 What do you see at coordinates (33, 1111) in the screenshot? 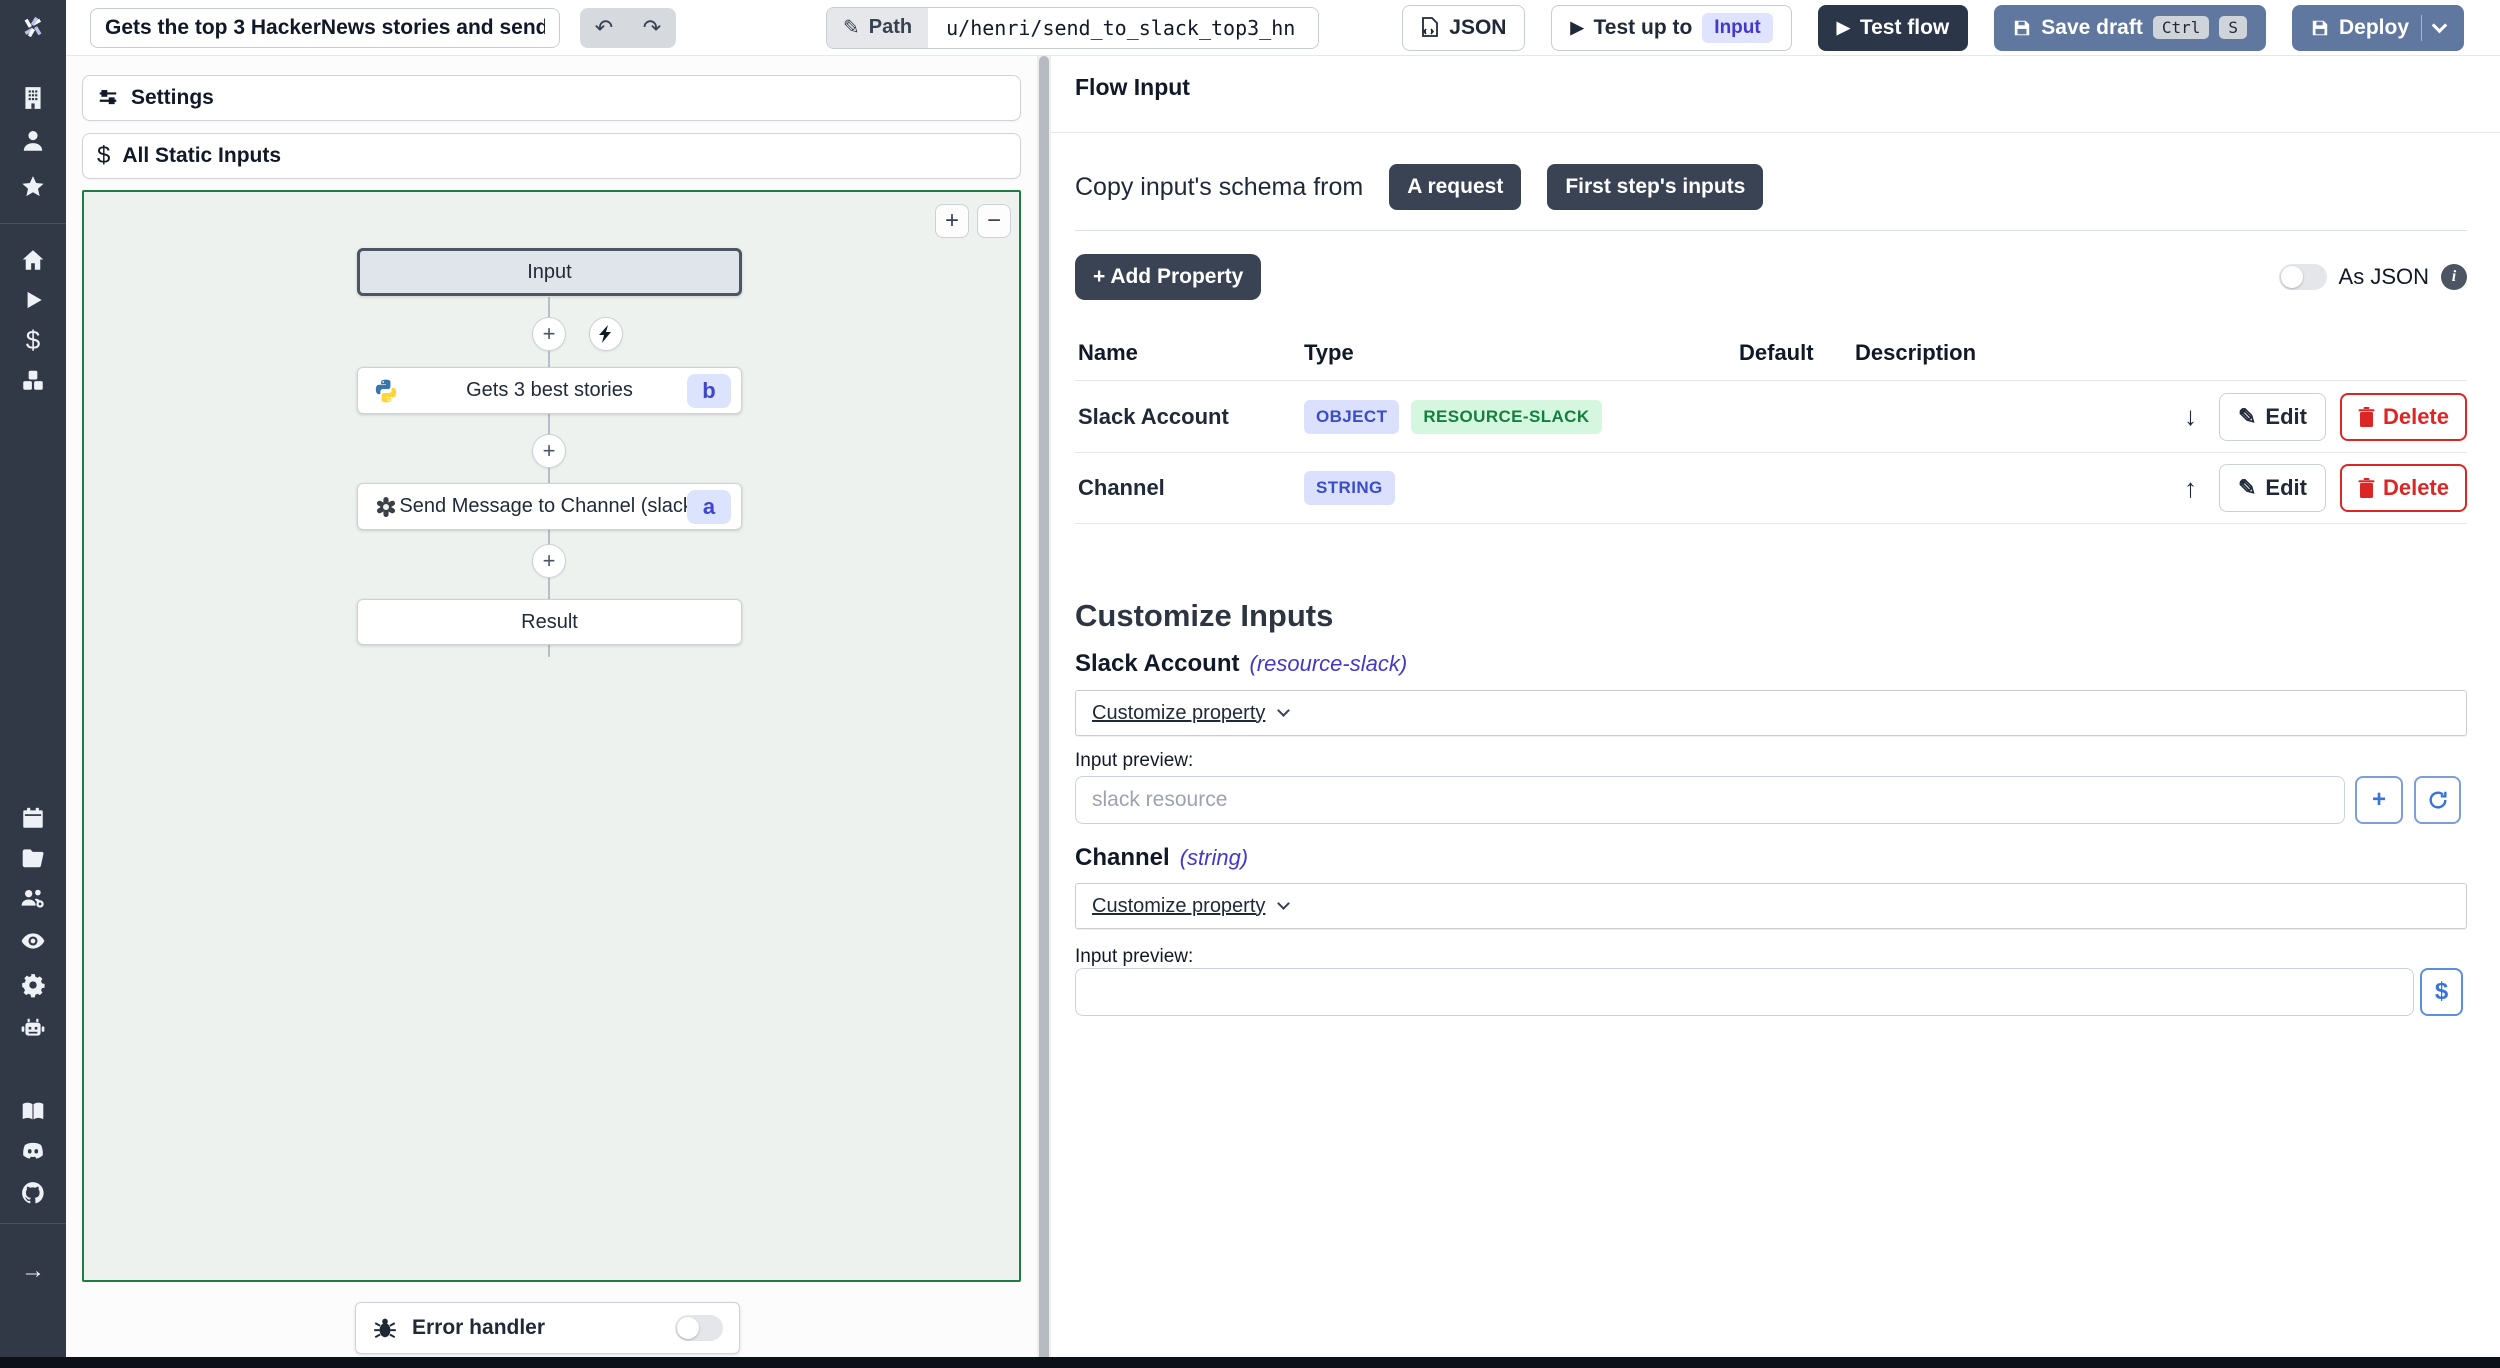
I see `docs-book-icon` at bounding box center [33, 1111].